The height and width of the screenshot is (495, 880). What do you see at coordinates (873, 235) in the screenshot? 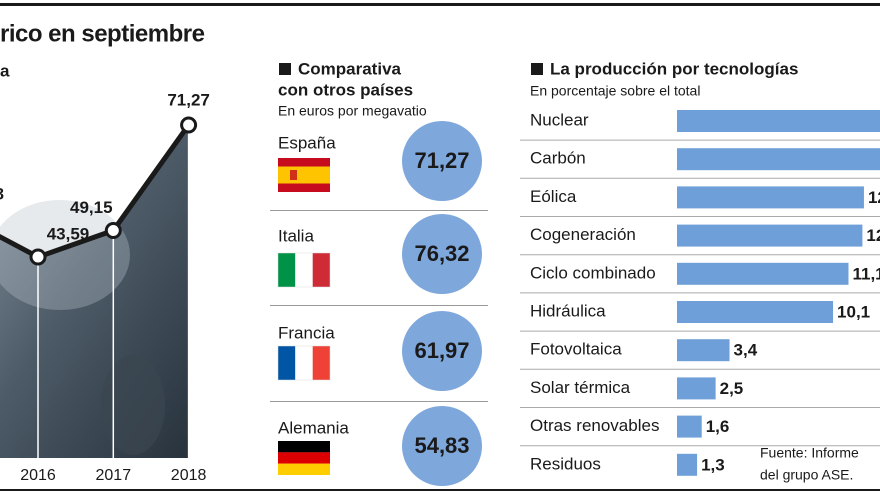
I see `value-label: 12,0` at bounding box center [873, 235].